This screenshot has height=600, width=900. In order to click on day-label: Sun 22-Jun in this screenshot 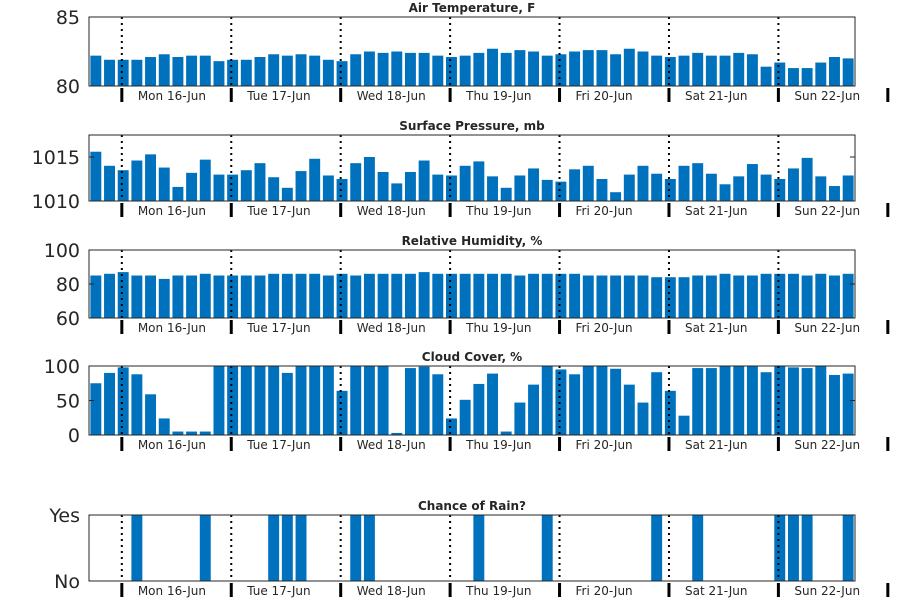, I will do `click(827, 211)`.